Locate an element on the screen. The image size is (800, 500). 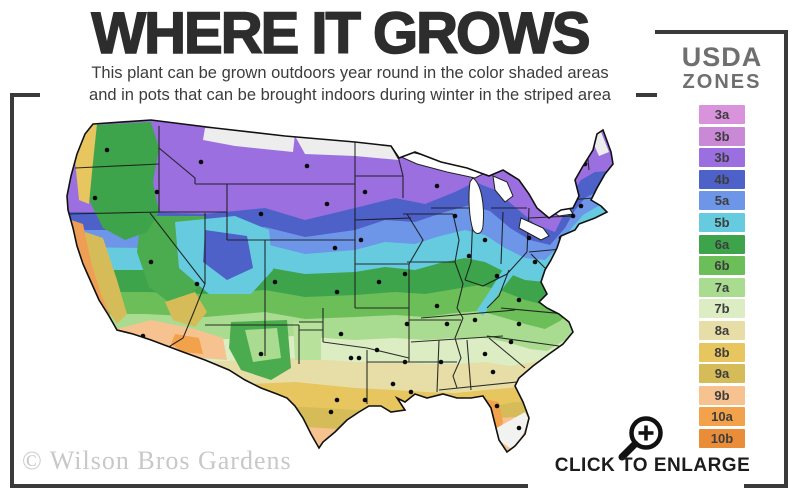
legend-title-zones: ZONES is located at coordinates (722, 82).